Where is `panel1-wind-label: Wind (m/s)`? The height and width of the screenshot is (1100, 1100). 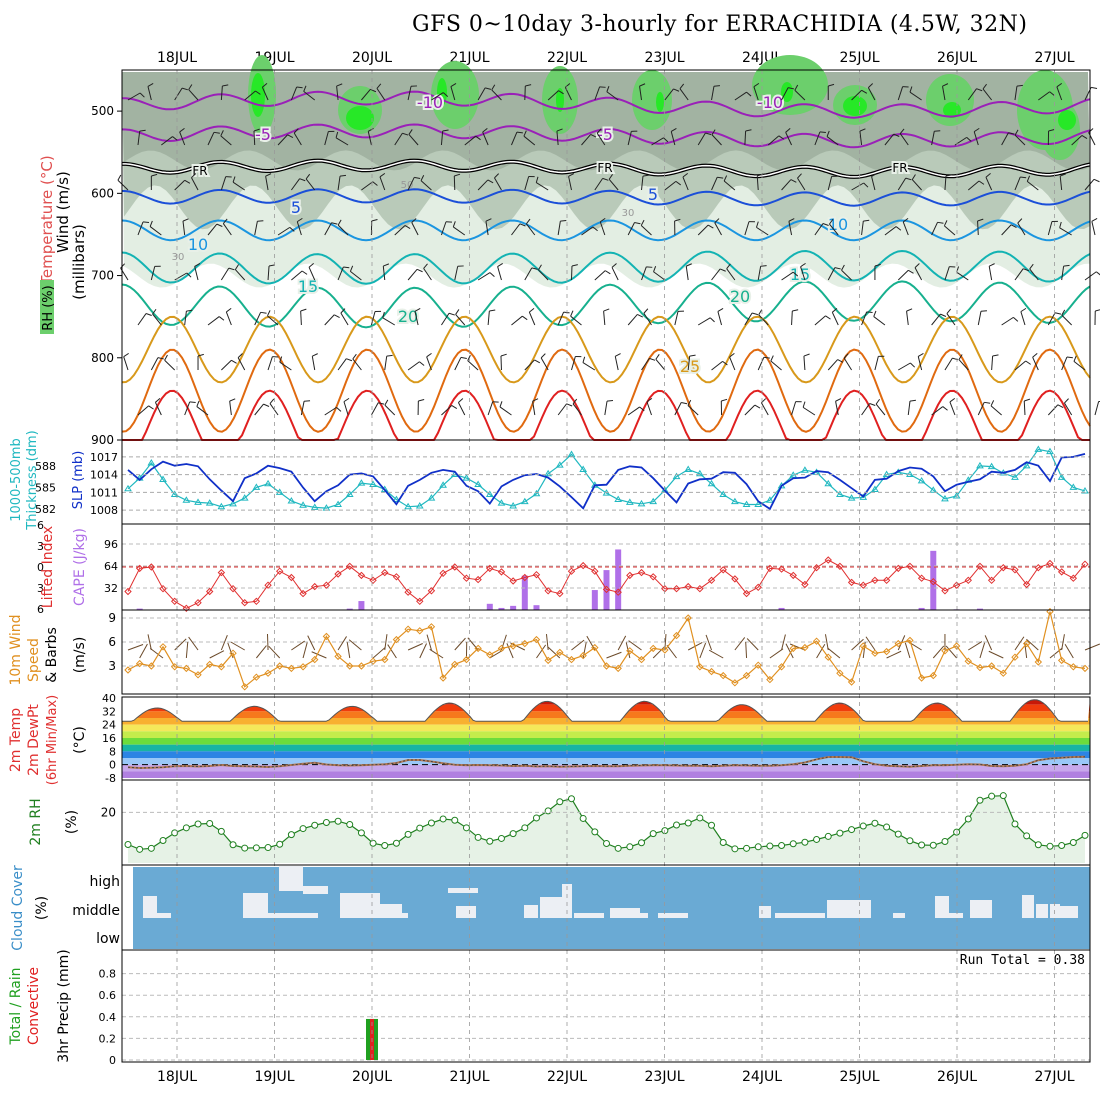 panel1-wind-label: Wind (m/s) is located at coordinates (63, 212).